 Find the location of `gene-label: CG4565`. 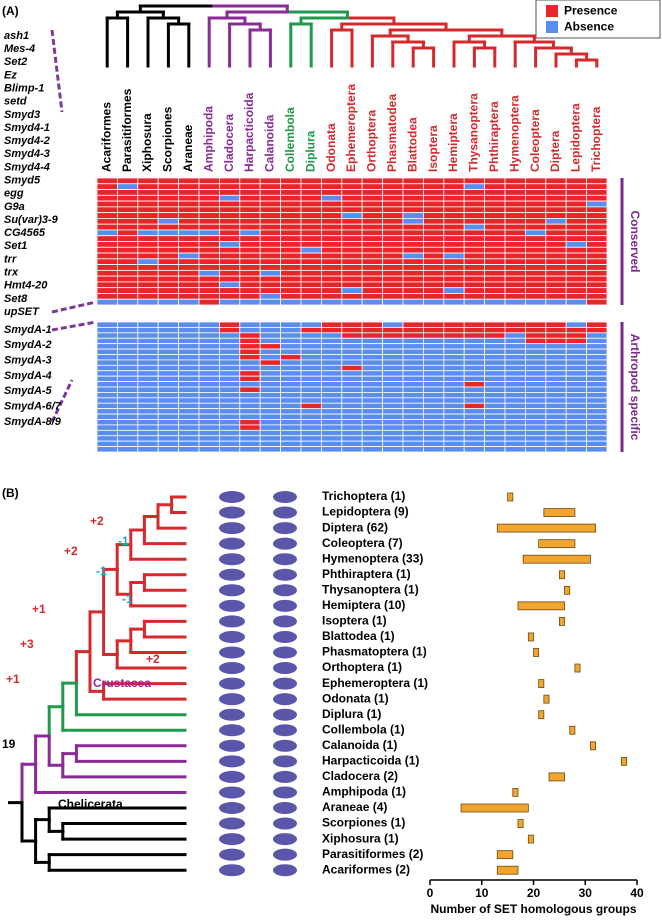

gene-label: CG4565 is located at coordinates (25, 233).